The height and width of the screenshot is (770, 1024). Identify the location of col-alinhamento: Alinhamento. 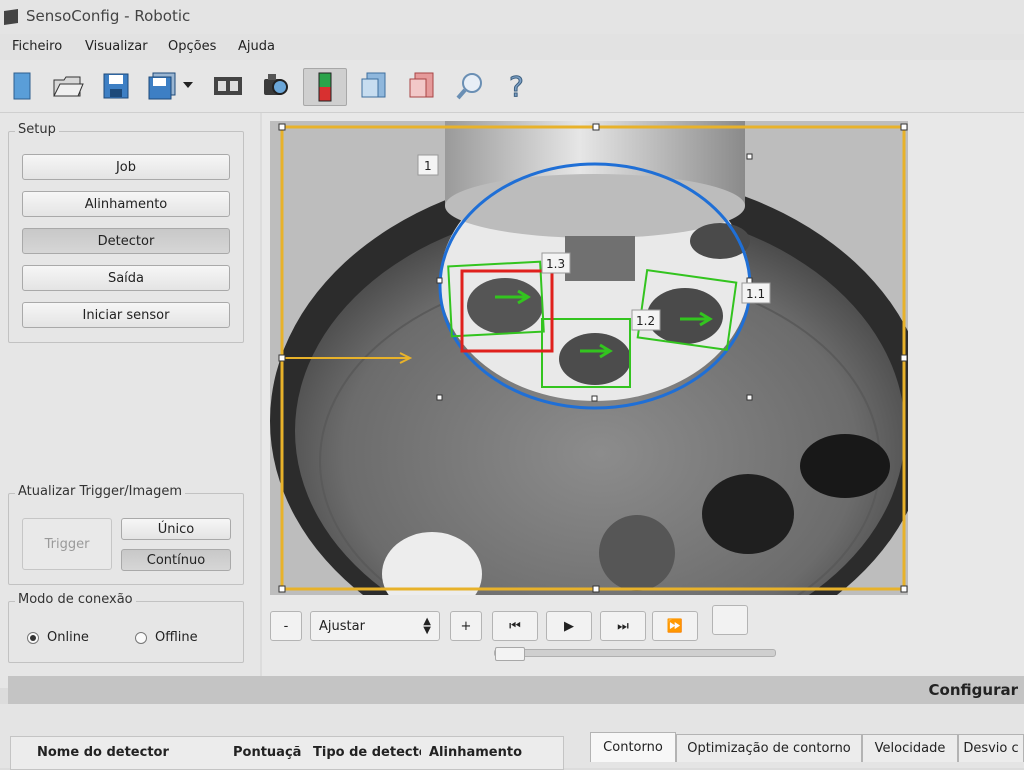
(476, 752).